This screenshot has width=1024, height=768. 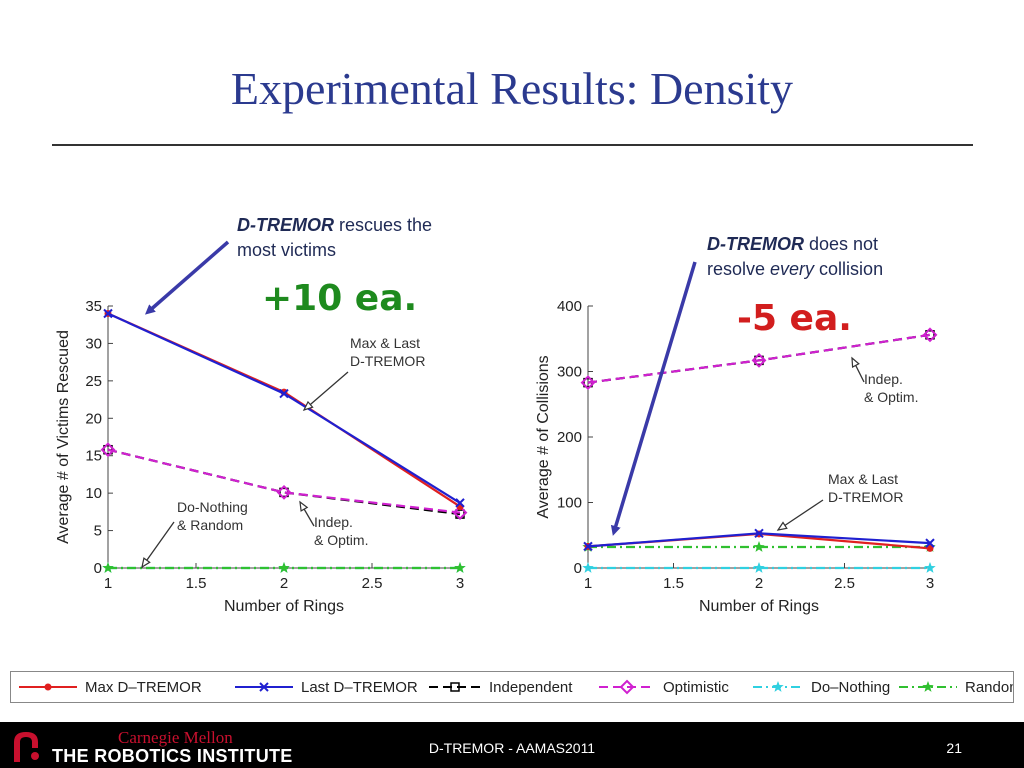 What do you see at coordinates (792, 269) in the screenshot?
I see `annotation-right-line2em: every` at bounding box center [792, 269].